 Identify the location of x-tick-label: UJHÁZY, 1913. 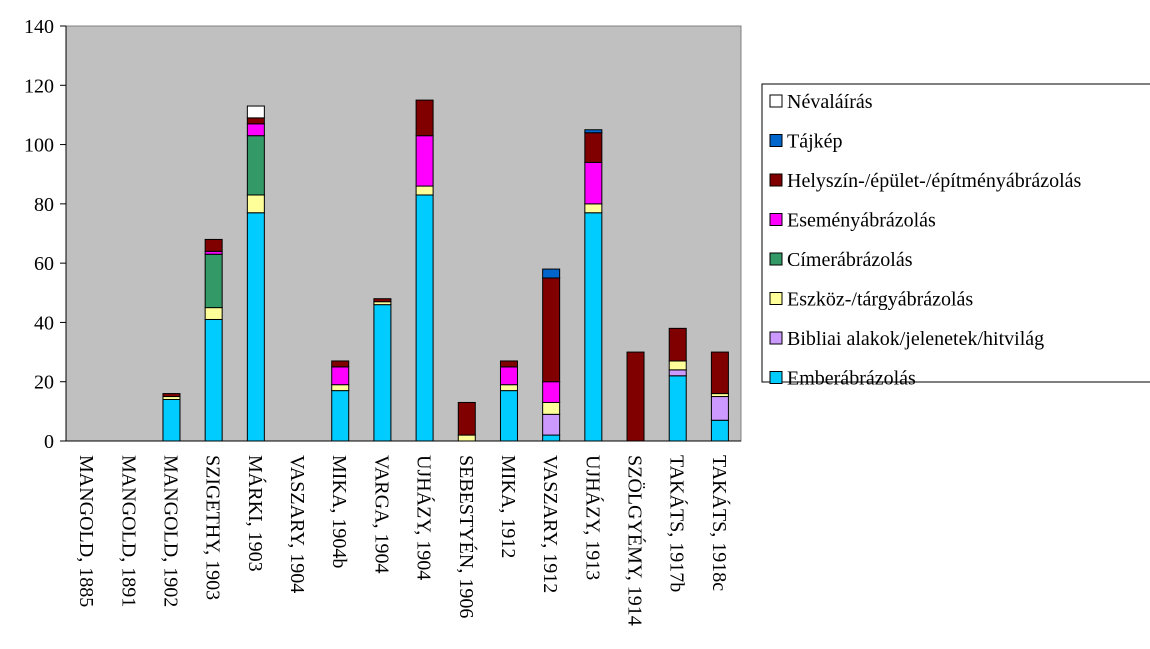
(592, 517).